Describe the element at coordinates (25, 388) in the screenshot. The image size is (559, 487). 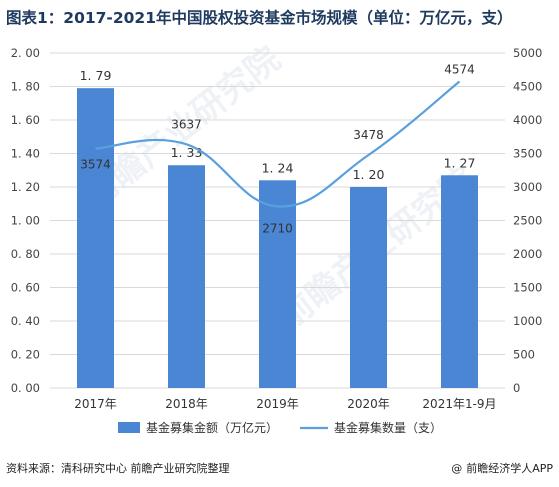
I see `y-left-tick-label: 0. 00` at that location.